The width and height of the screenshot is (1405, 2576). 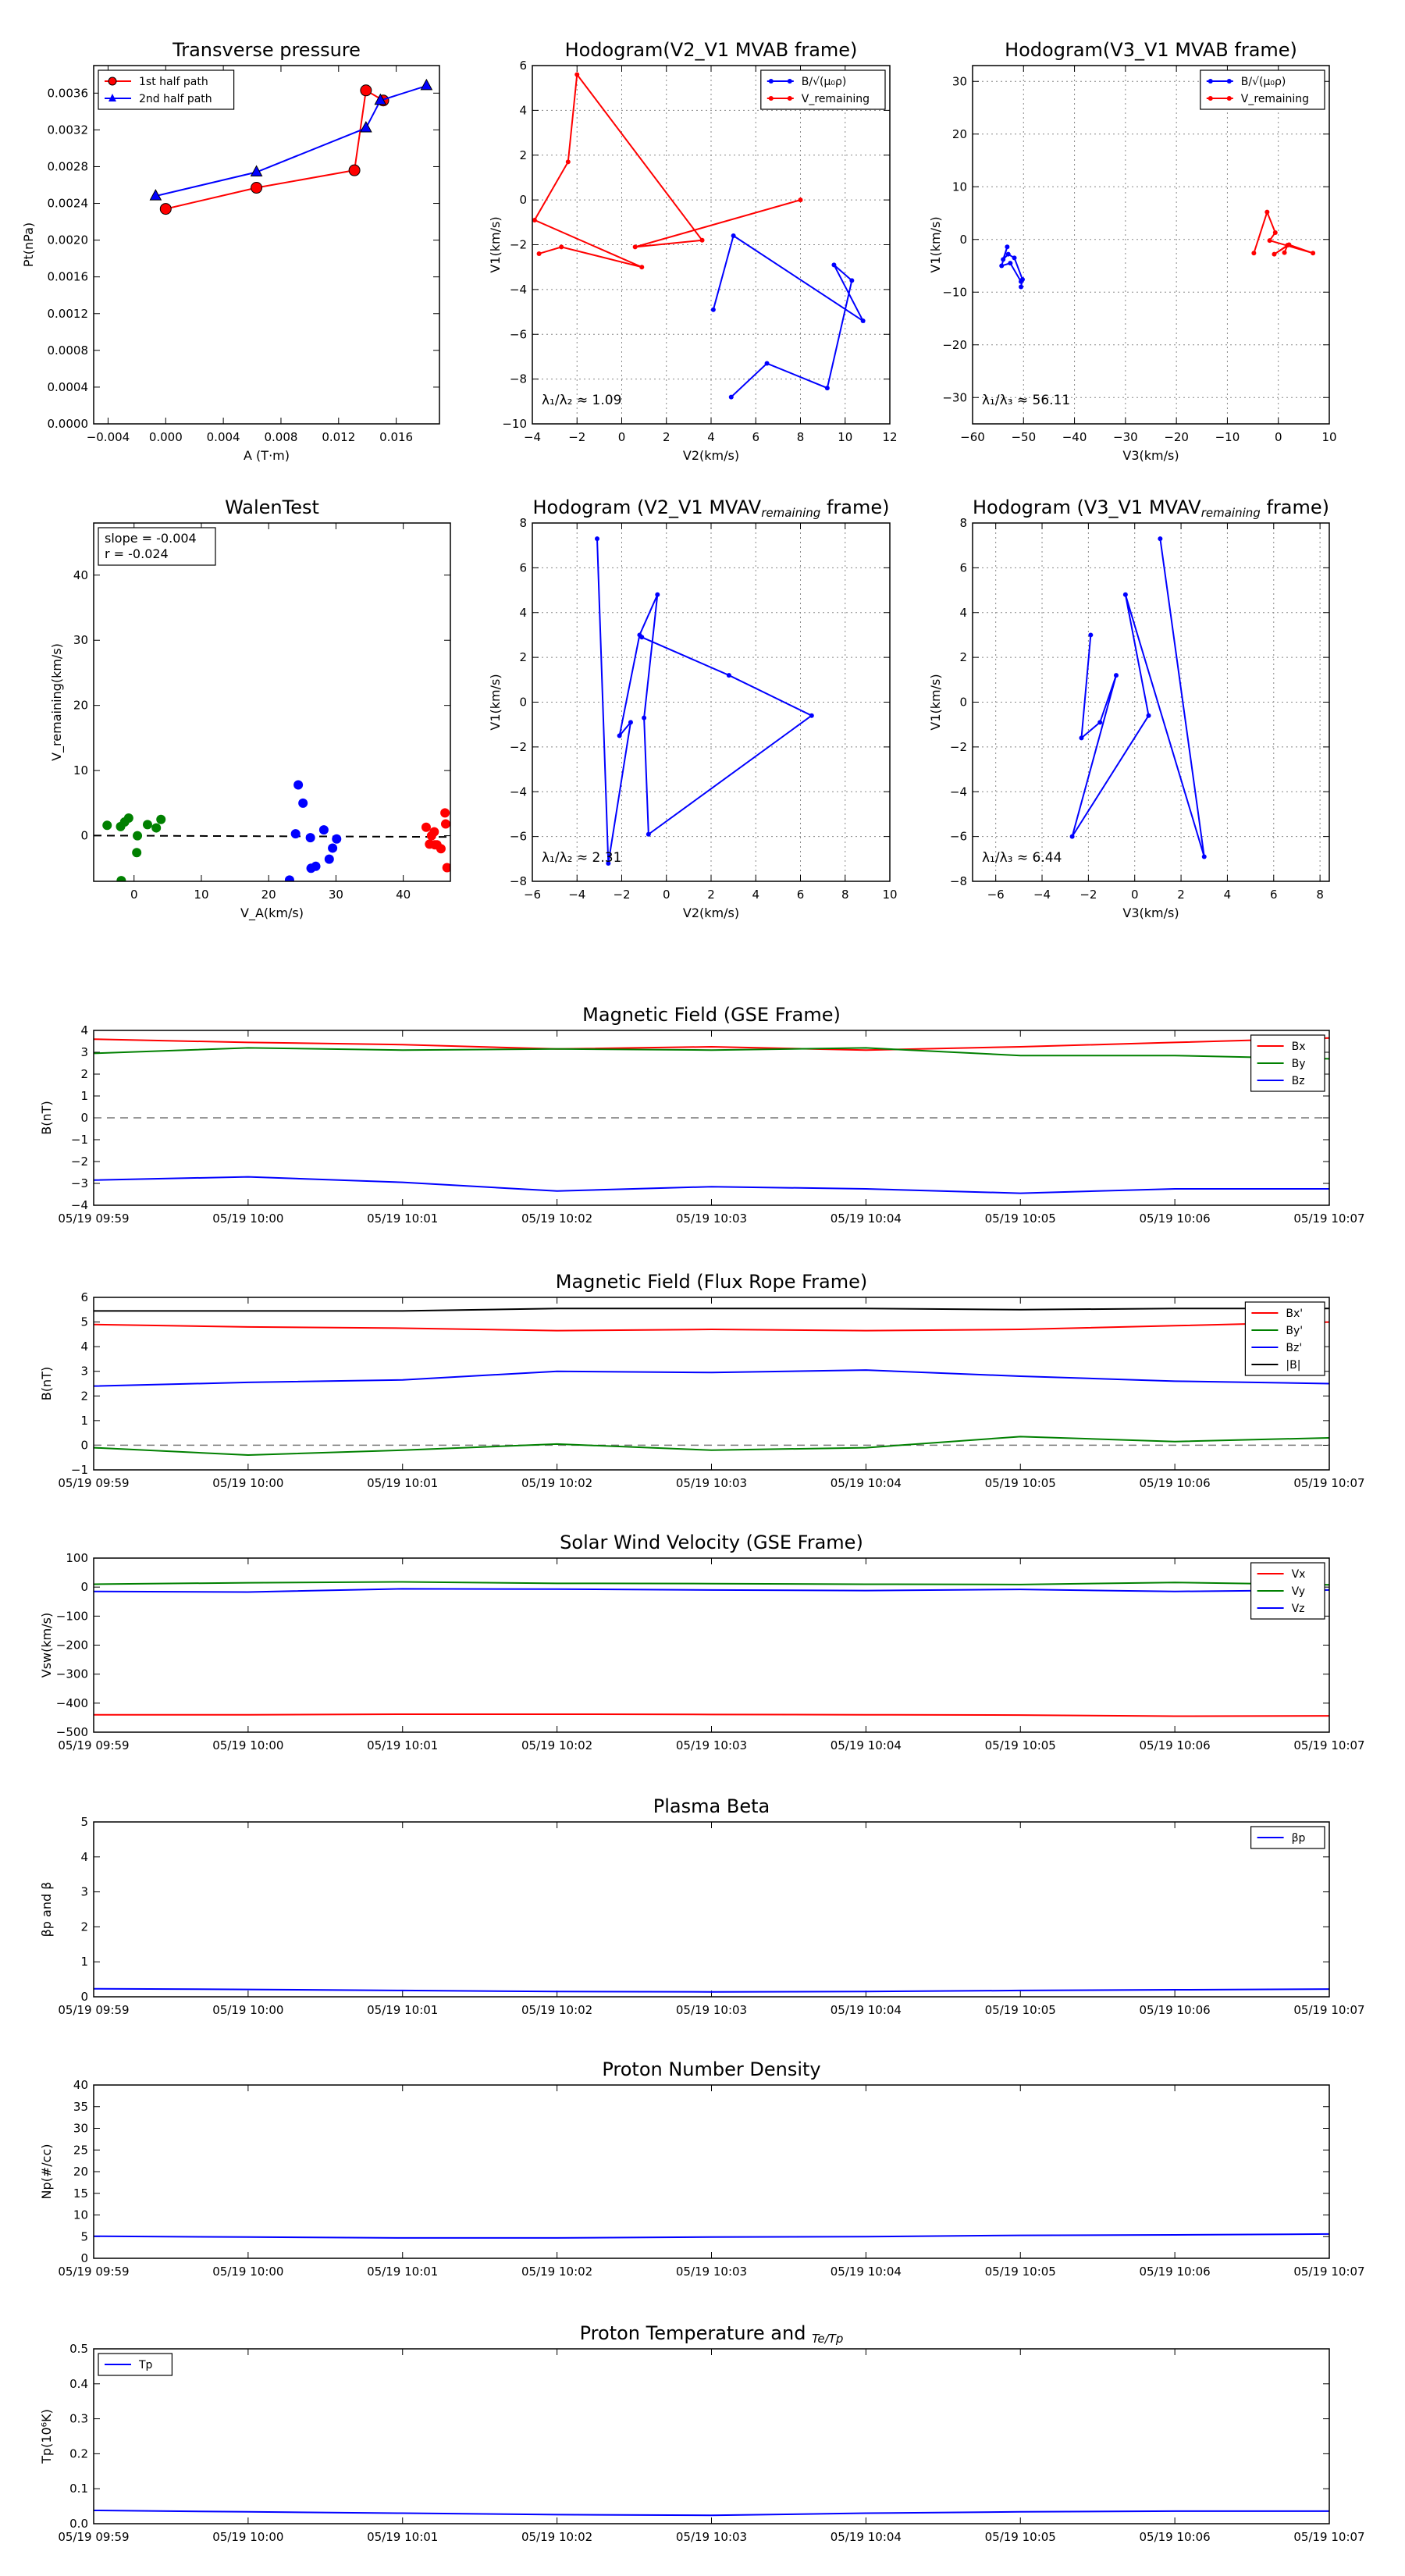 I want to click on y-axis-label: βp and β, so click(x=47, y=1909).